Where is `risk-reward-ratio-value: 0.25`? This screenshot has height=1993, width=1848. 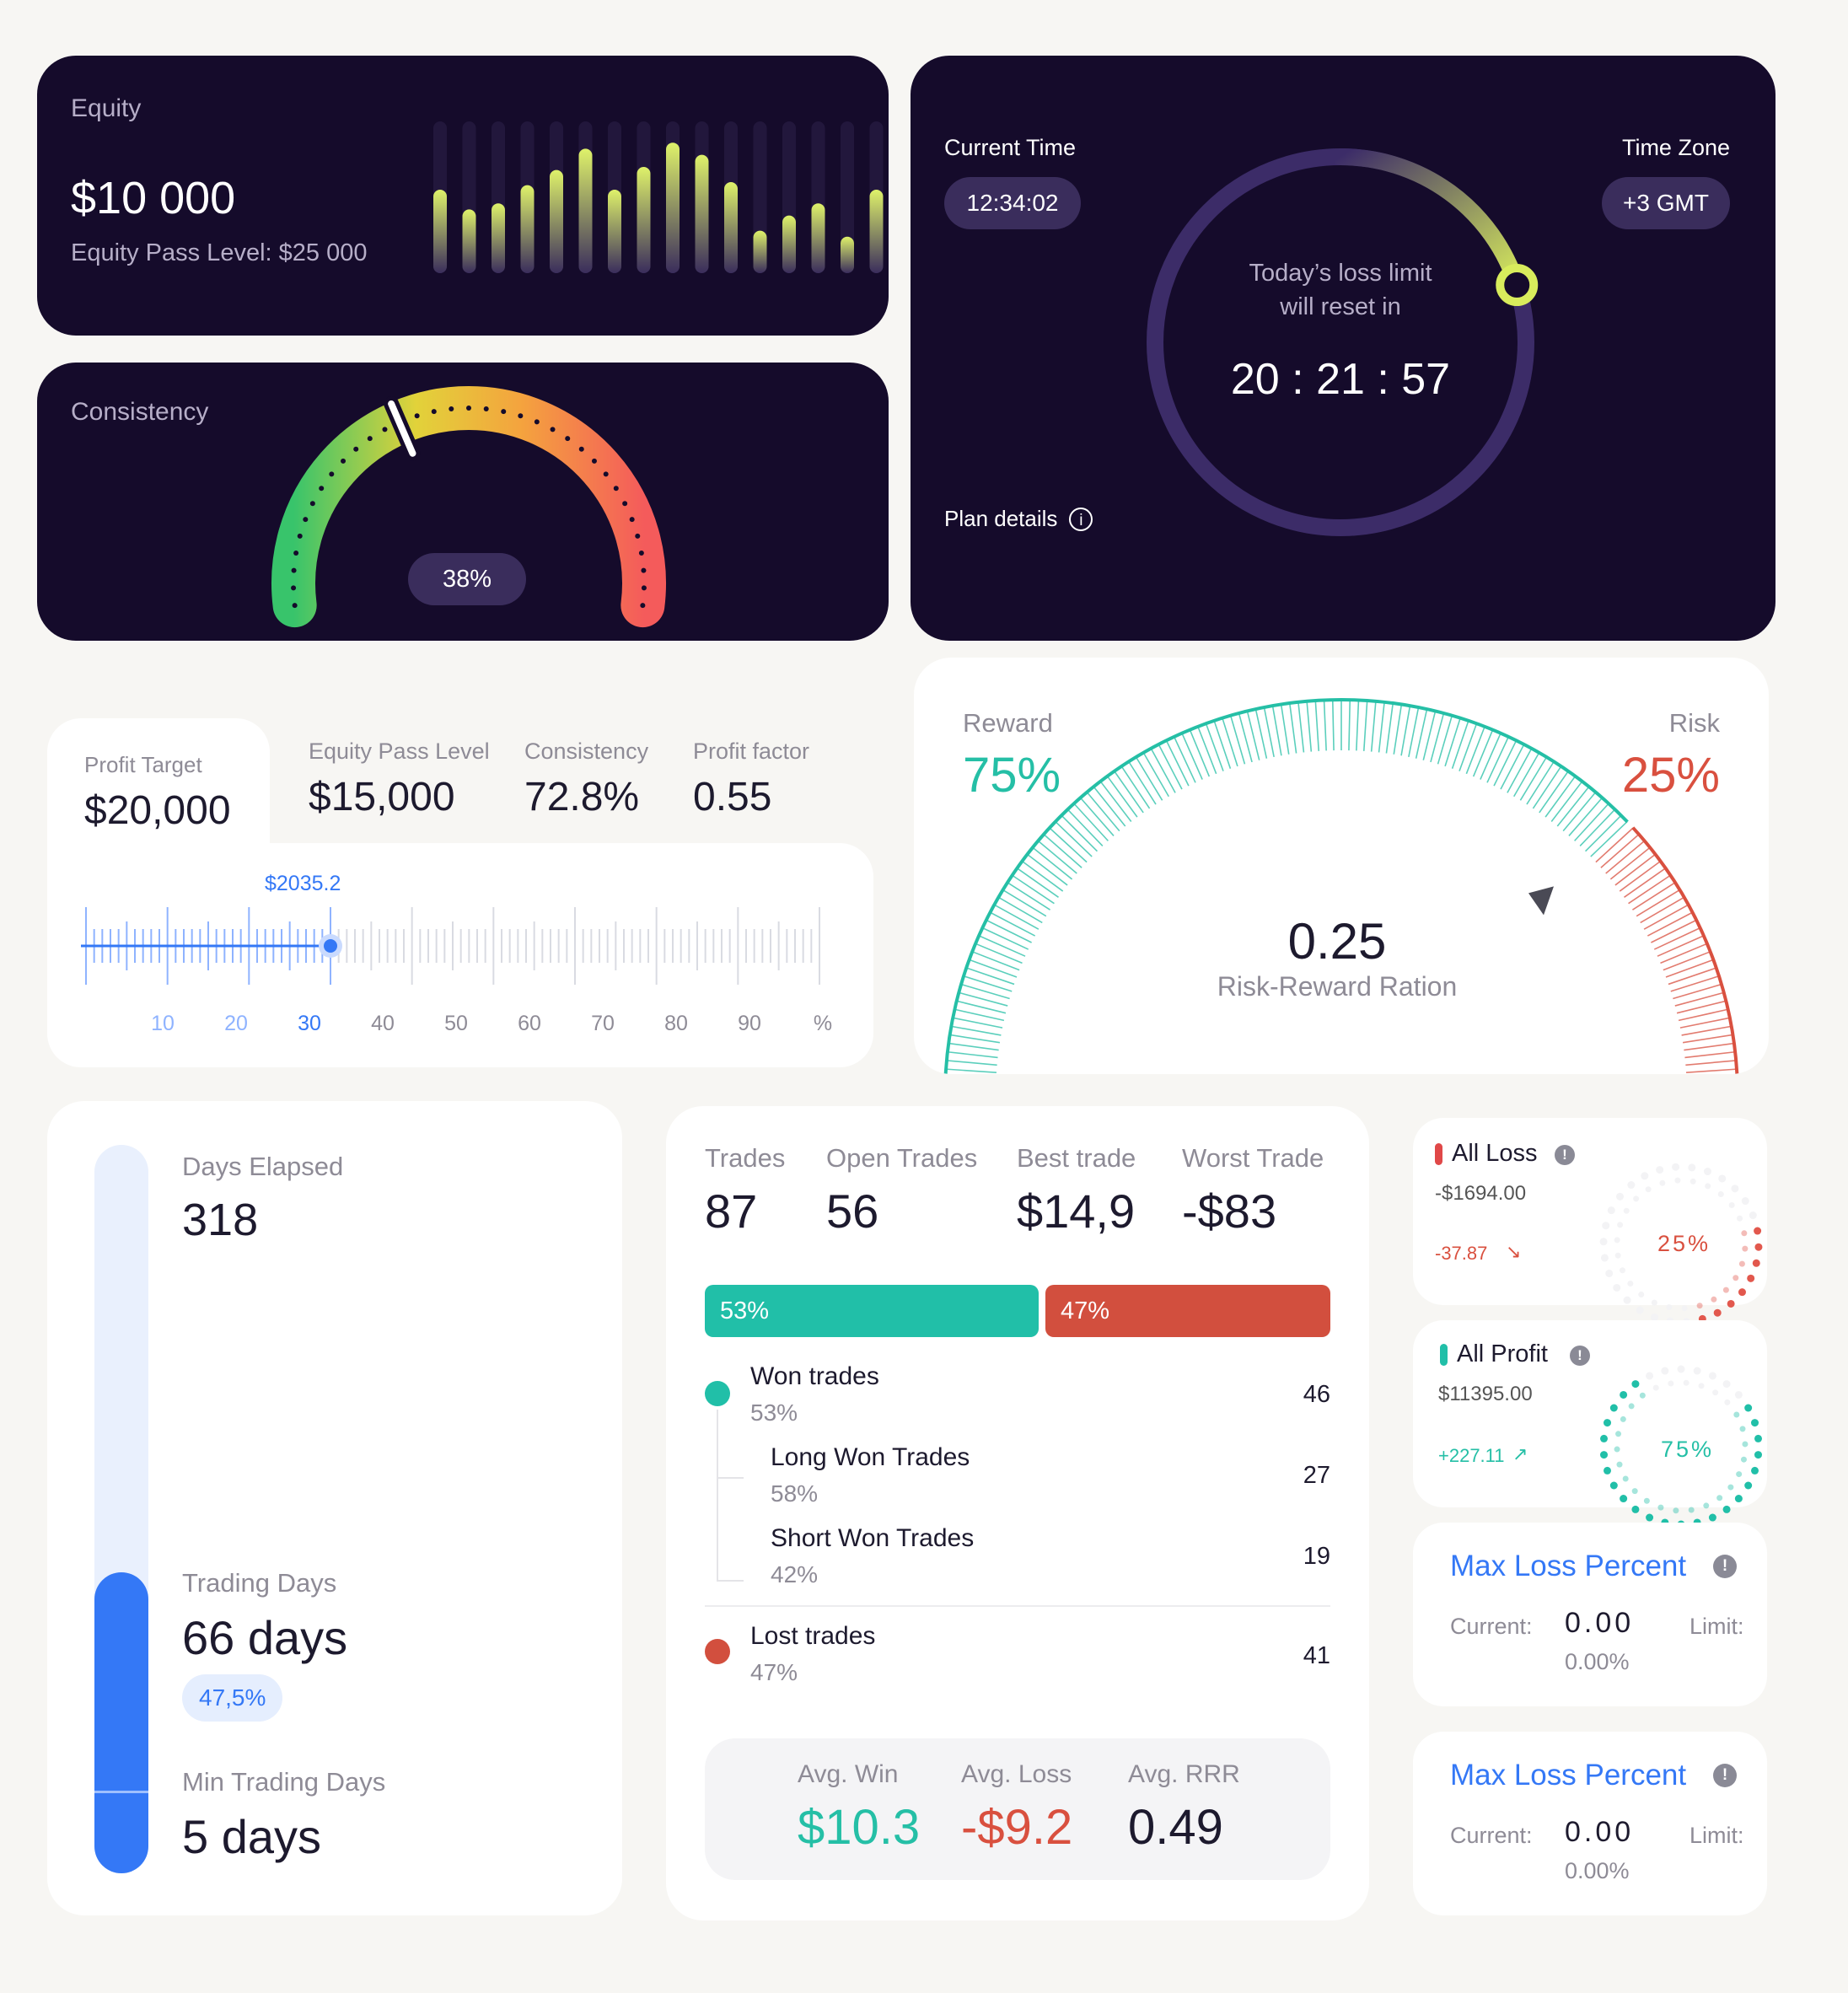 risk-reward-ratio-value: 0.25 is located at coordinates (1337, 941).